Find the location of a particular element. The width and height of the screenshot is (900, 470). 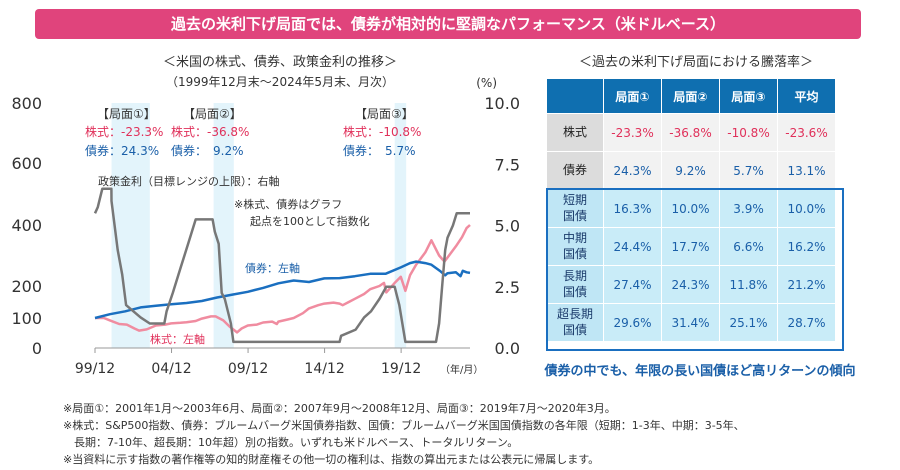

table-cell: 9.2% is located at coordinates (690, 170).